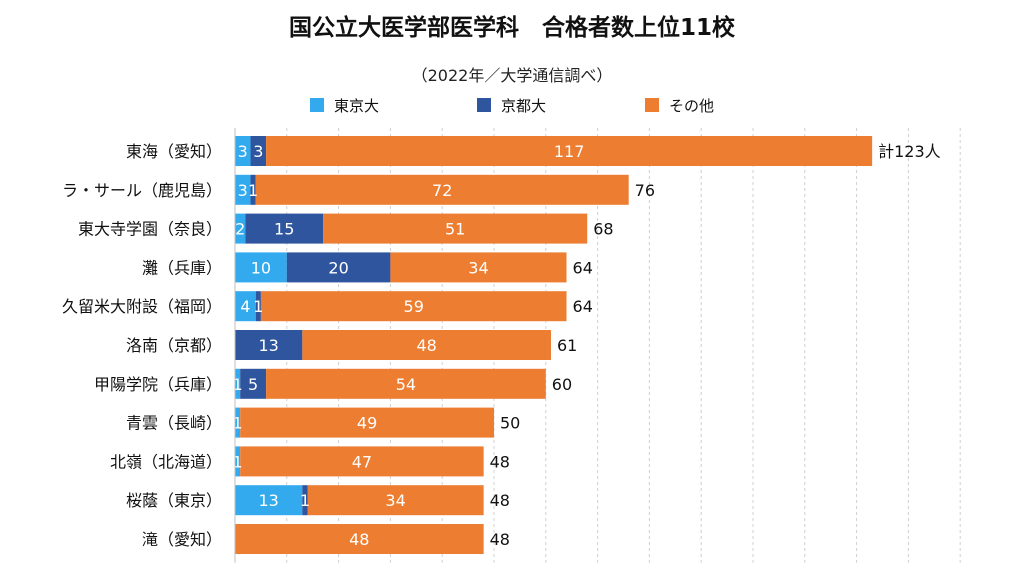 Image resolution: width=1024 pixels, height=576 pixels. What do you see at coordinates (142, 306) in the screenshot?
I see `category-label: 久留米大附設（福岡）` at bounding box center [142, 306].